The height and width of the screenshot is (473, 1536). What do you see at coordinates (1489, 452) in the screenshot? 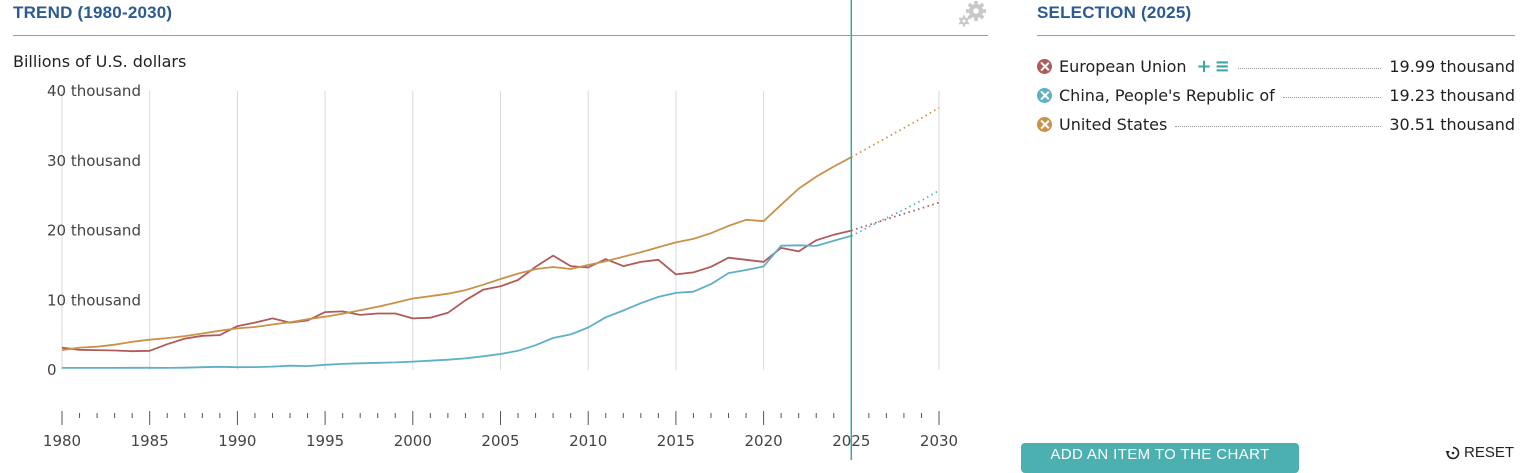
I see `reset-label: RESET` at bounding box center [1489, 452].